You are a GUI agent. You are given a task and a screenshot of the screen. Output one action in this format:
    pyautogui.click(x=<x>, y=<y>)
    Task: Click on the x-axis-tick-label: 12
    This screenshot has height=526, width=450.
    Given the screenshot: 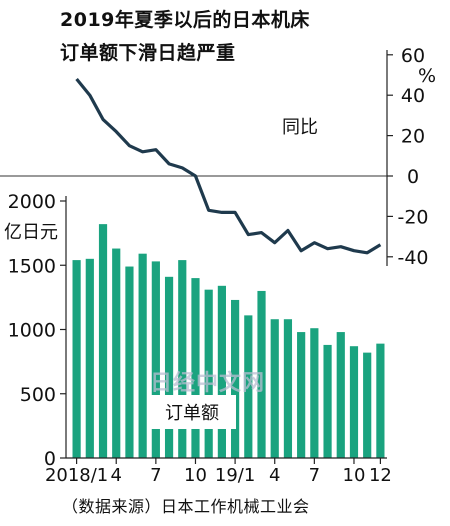 What is the action you would take?
    pyautogui.click(x=380, y=475)
    